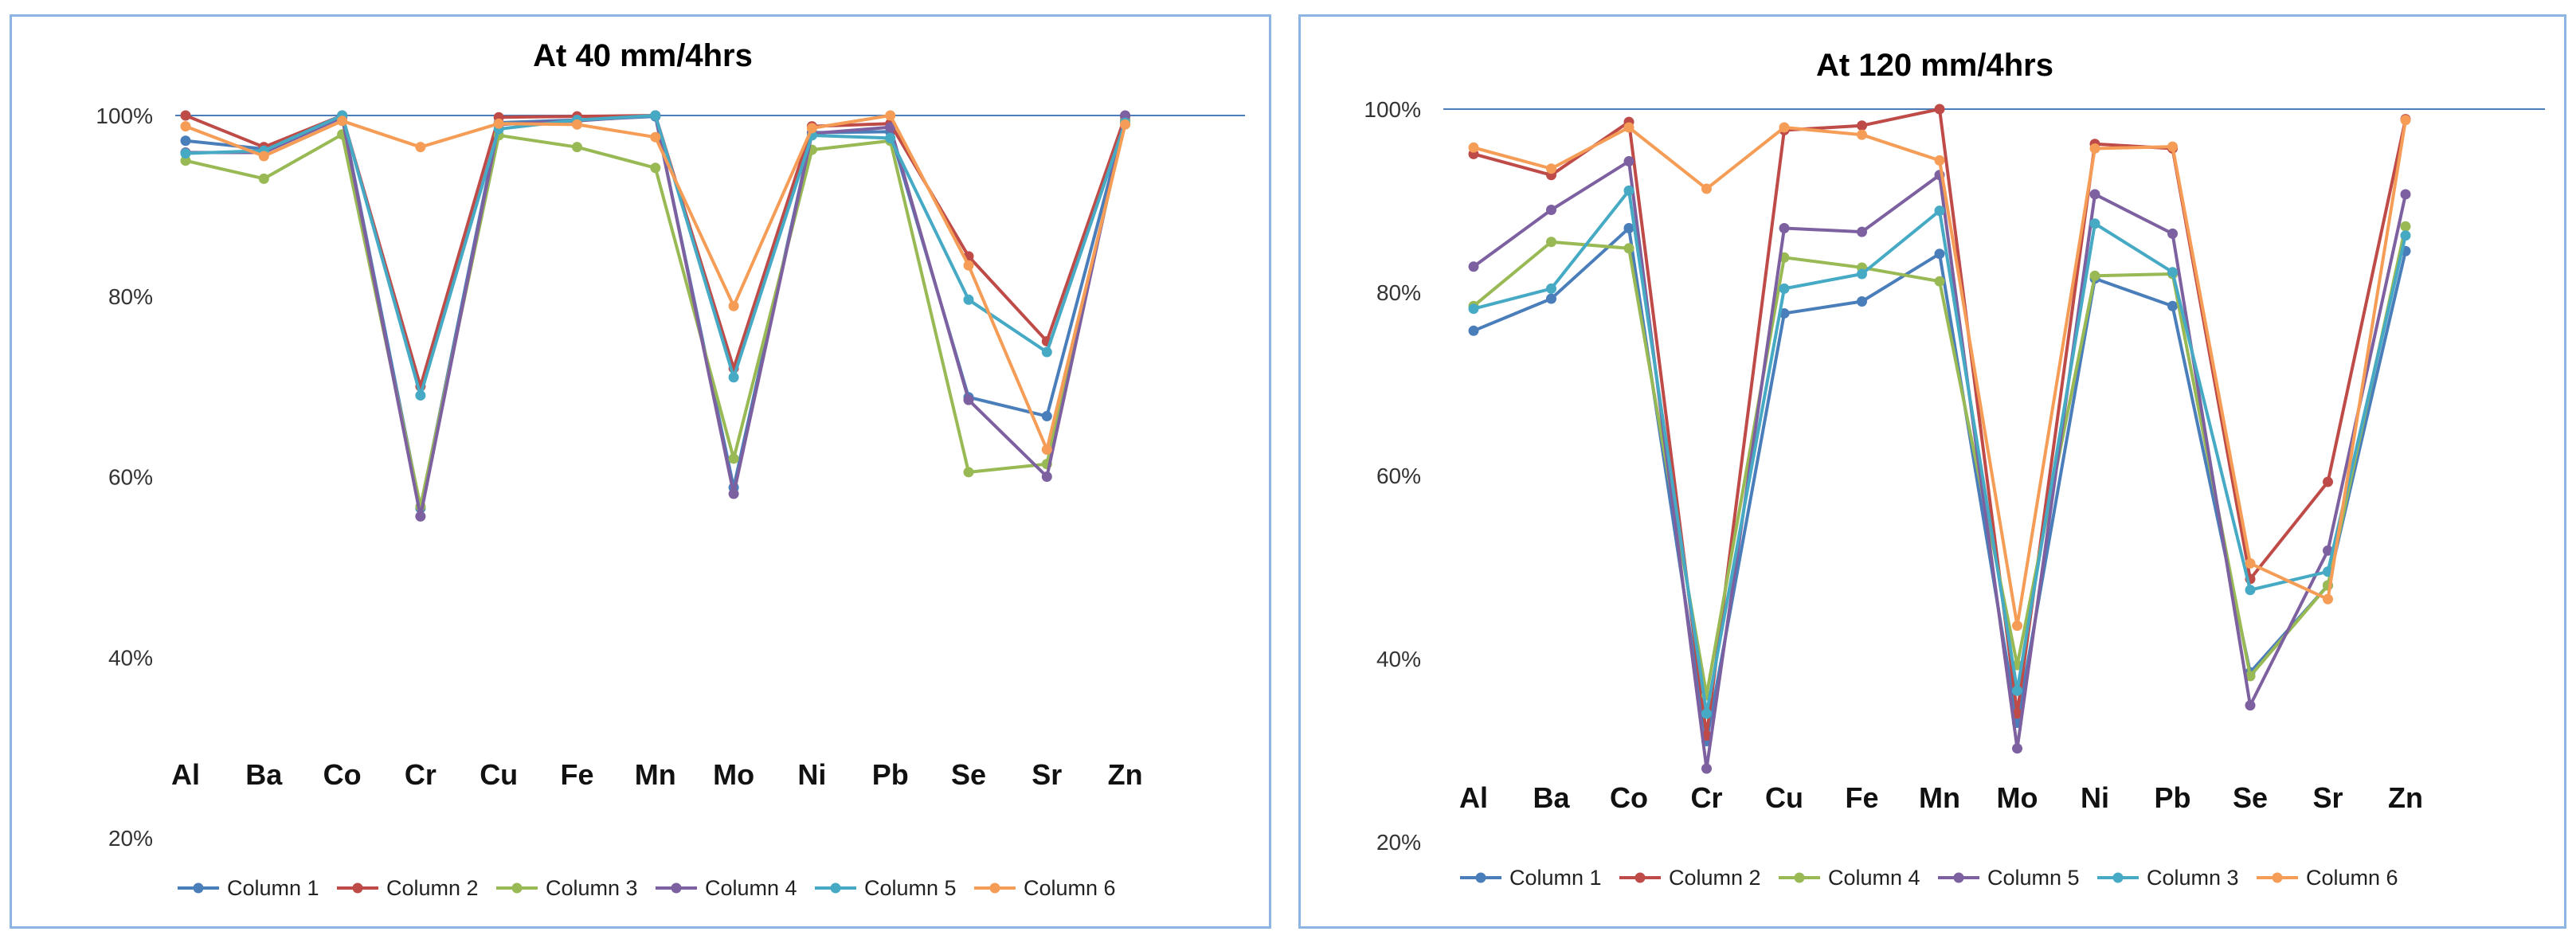  Describe the element at coordinates (185, 774) in the screenshot. I see `x-tick-label: Al` at that location.